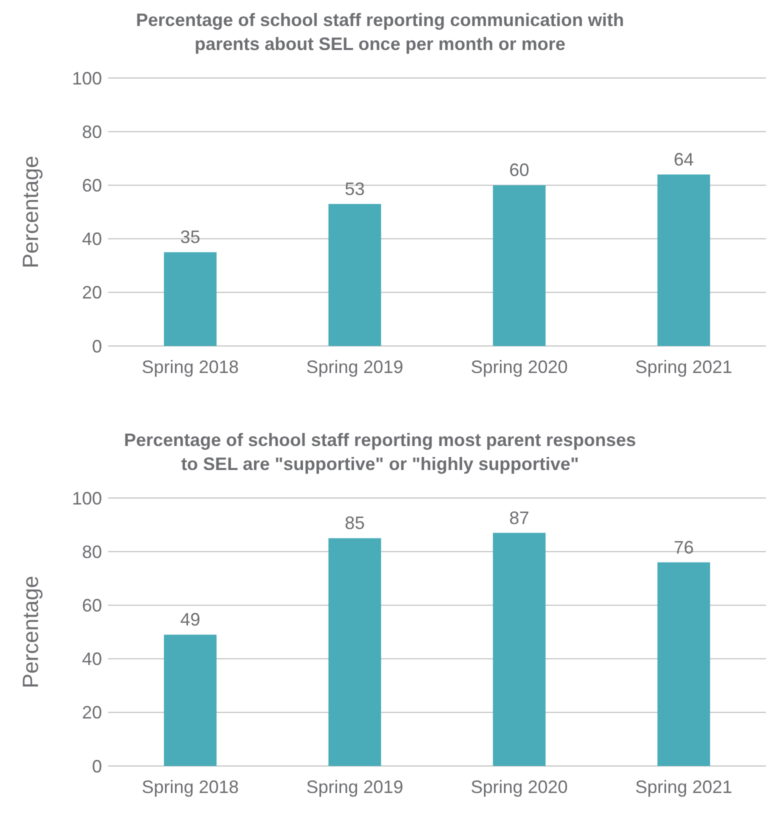  What do you see at coordinates (380, 32) in the screenshot?
I see `chart-title: Percentage of school staff reporting communication with parents about SEL once per month or more` at bounding box center [380, 32].